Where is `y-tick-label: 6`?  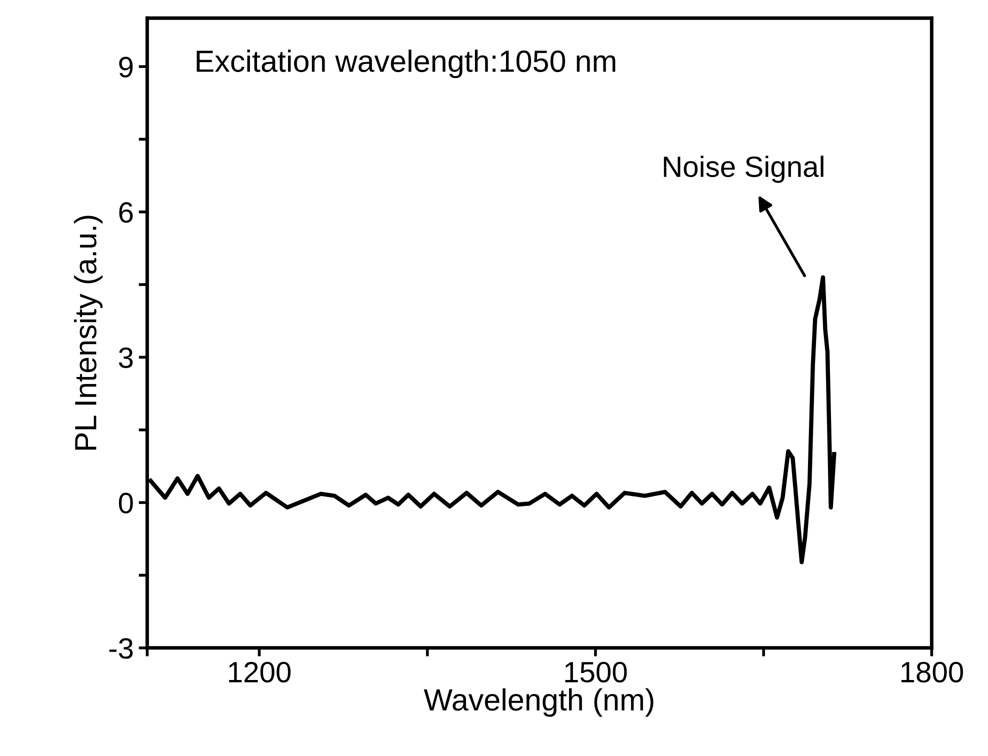 y-tick-label: 6 is located at coordinates (126, 212).